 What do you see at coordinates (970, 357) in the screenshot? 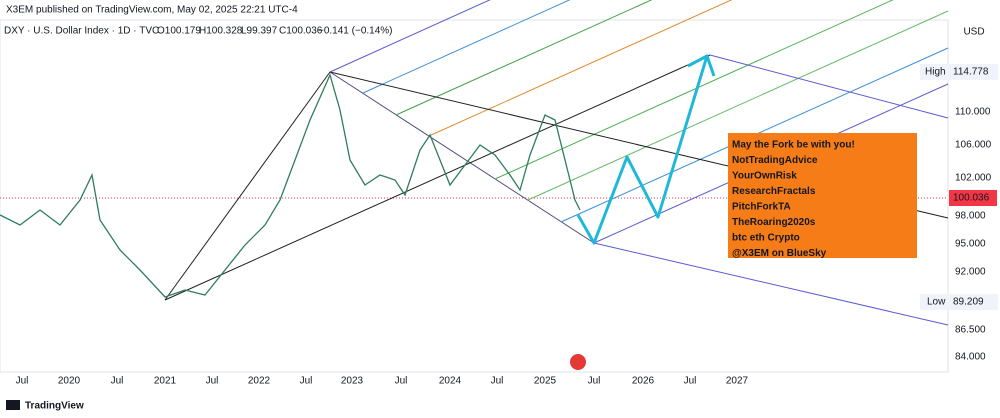
I see `price-label: 84.000` at bounding box center [970, 357].